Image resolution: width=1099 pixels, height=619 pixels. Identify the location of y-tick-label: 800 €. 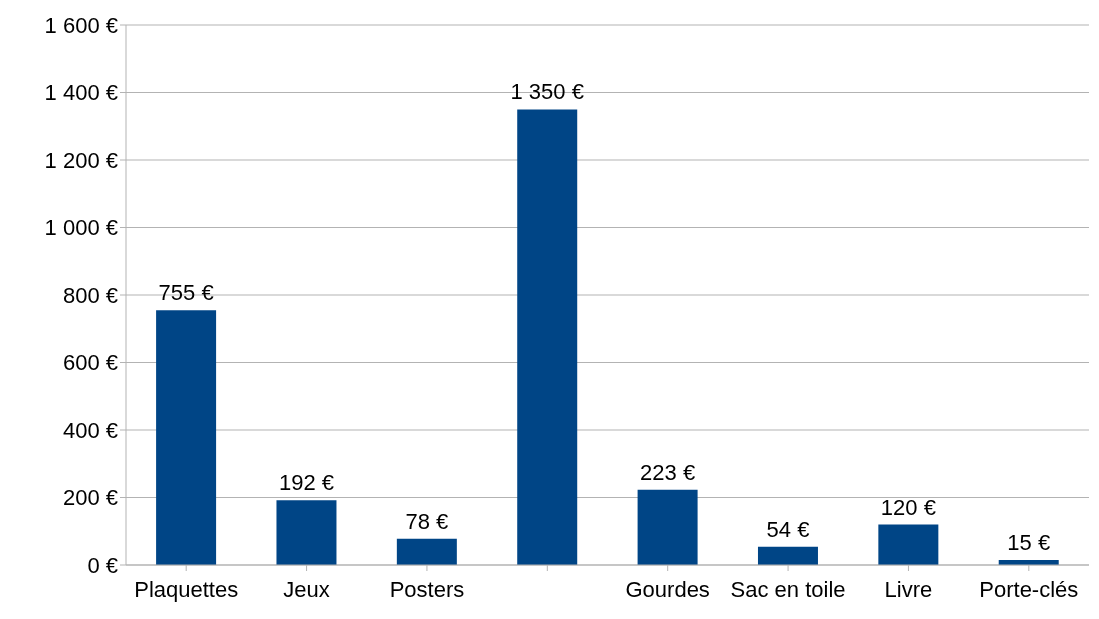
(90, 295).